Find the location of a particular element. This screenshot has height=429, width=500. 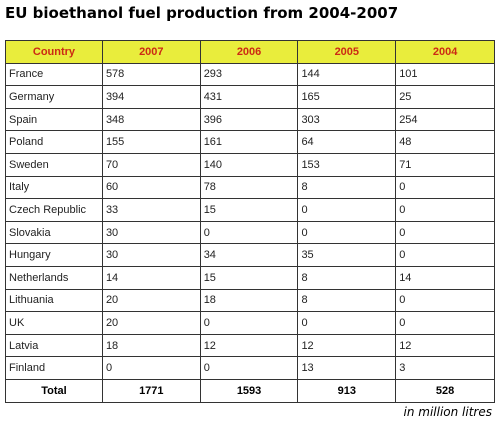

cell-2006: 18 is located at coordinates (249, 300).